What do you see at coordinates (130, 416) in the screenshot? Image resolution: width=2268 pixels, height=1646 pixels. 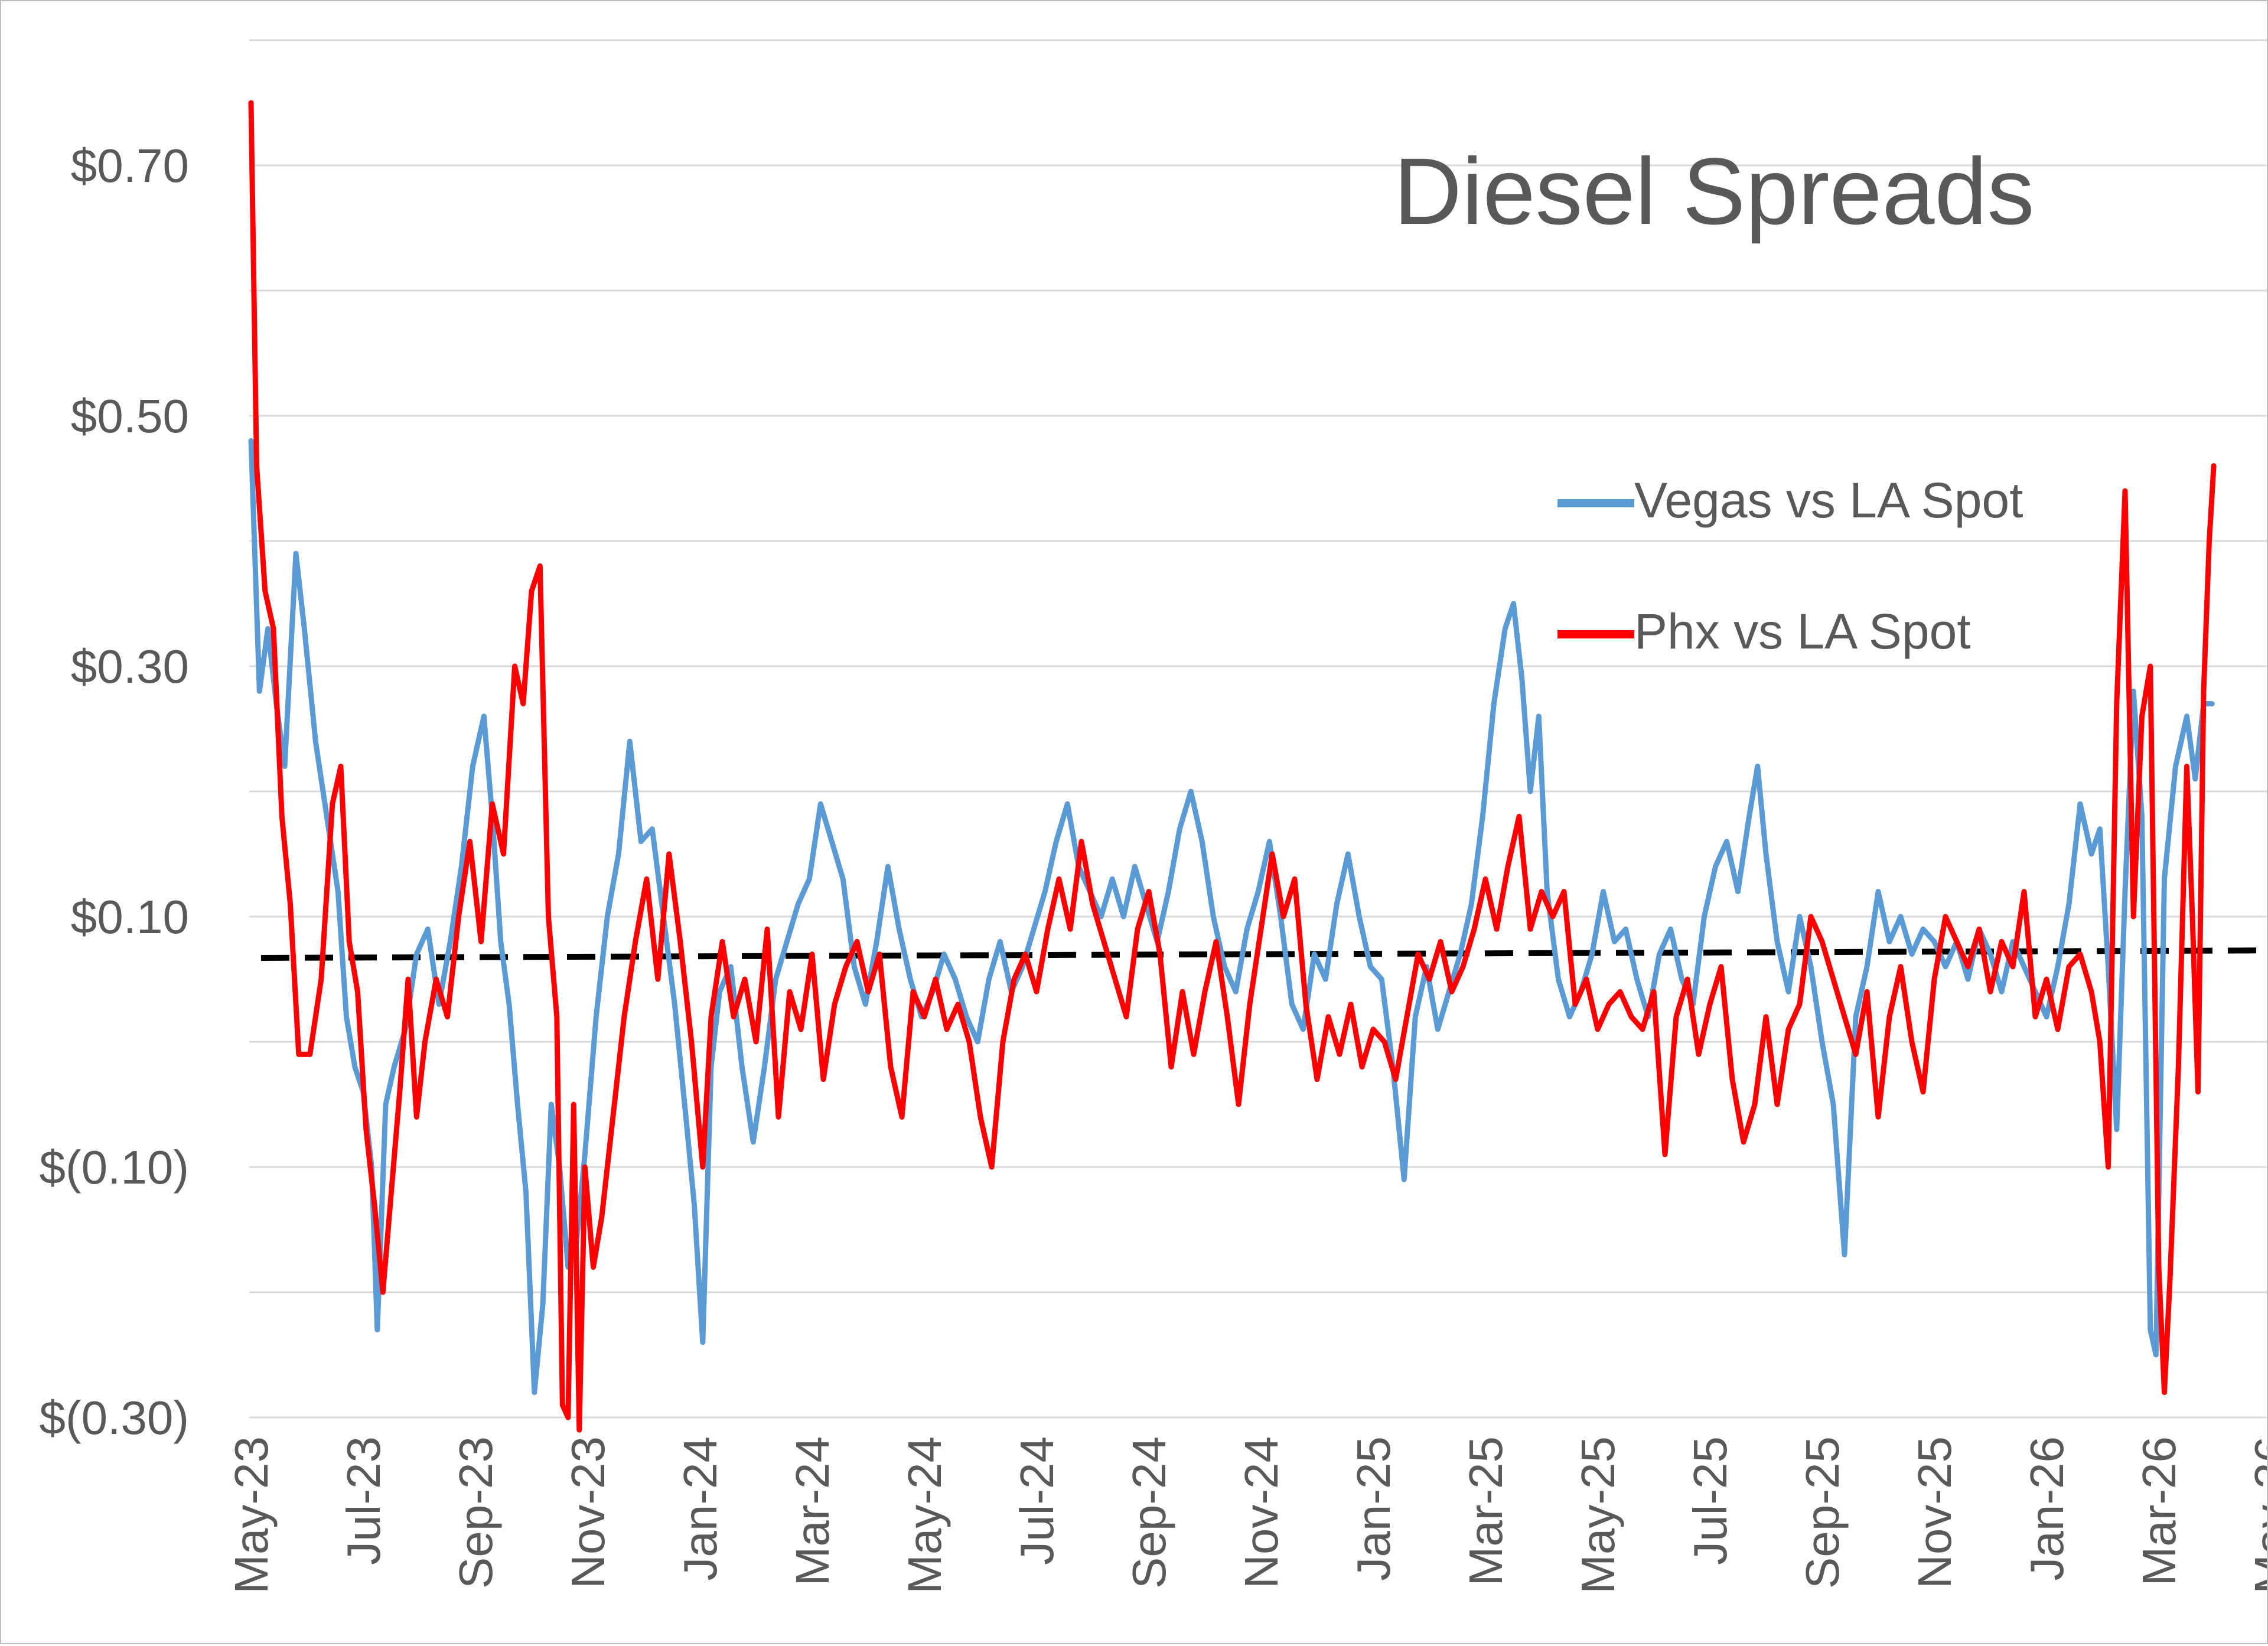 I see `y-tick-label: $0.50` at bounding box center [130, 416].